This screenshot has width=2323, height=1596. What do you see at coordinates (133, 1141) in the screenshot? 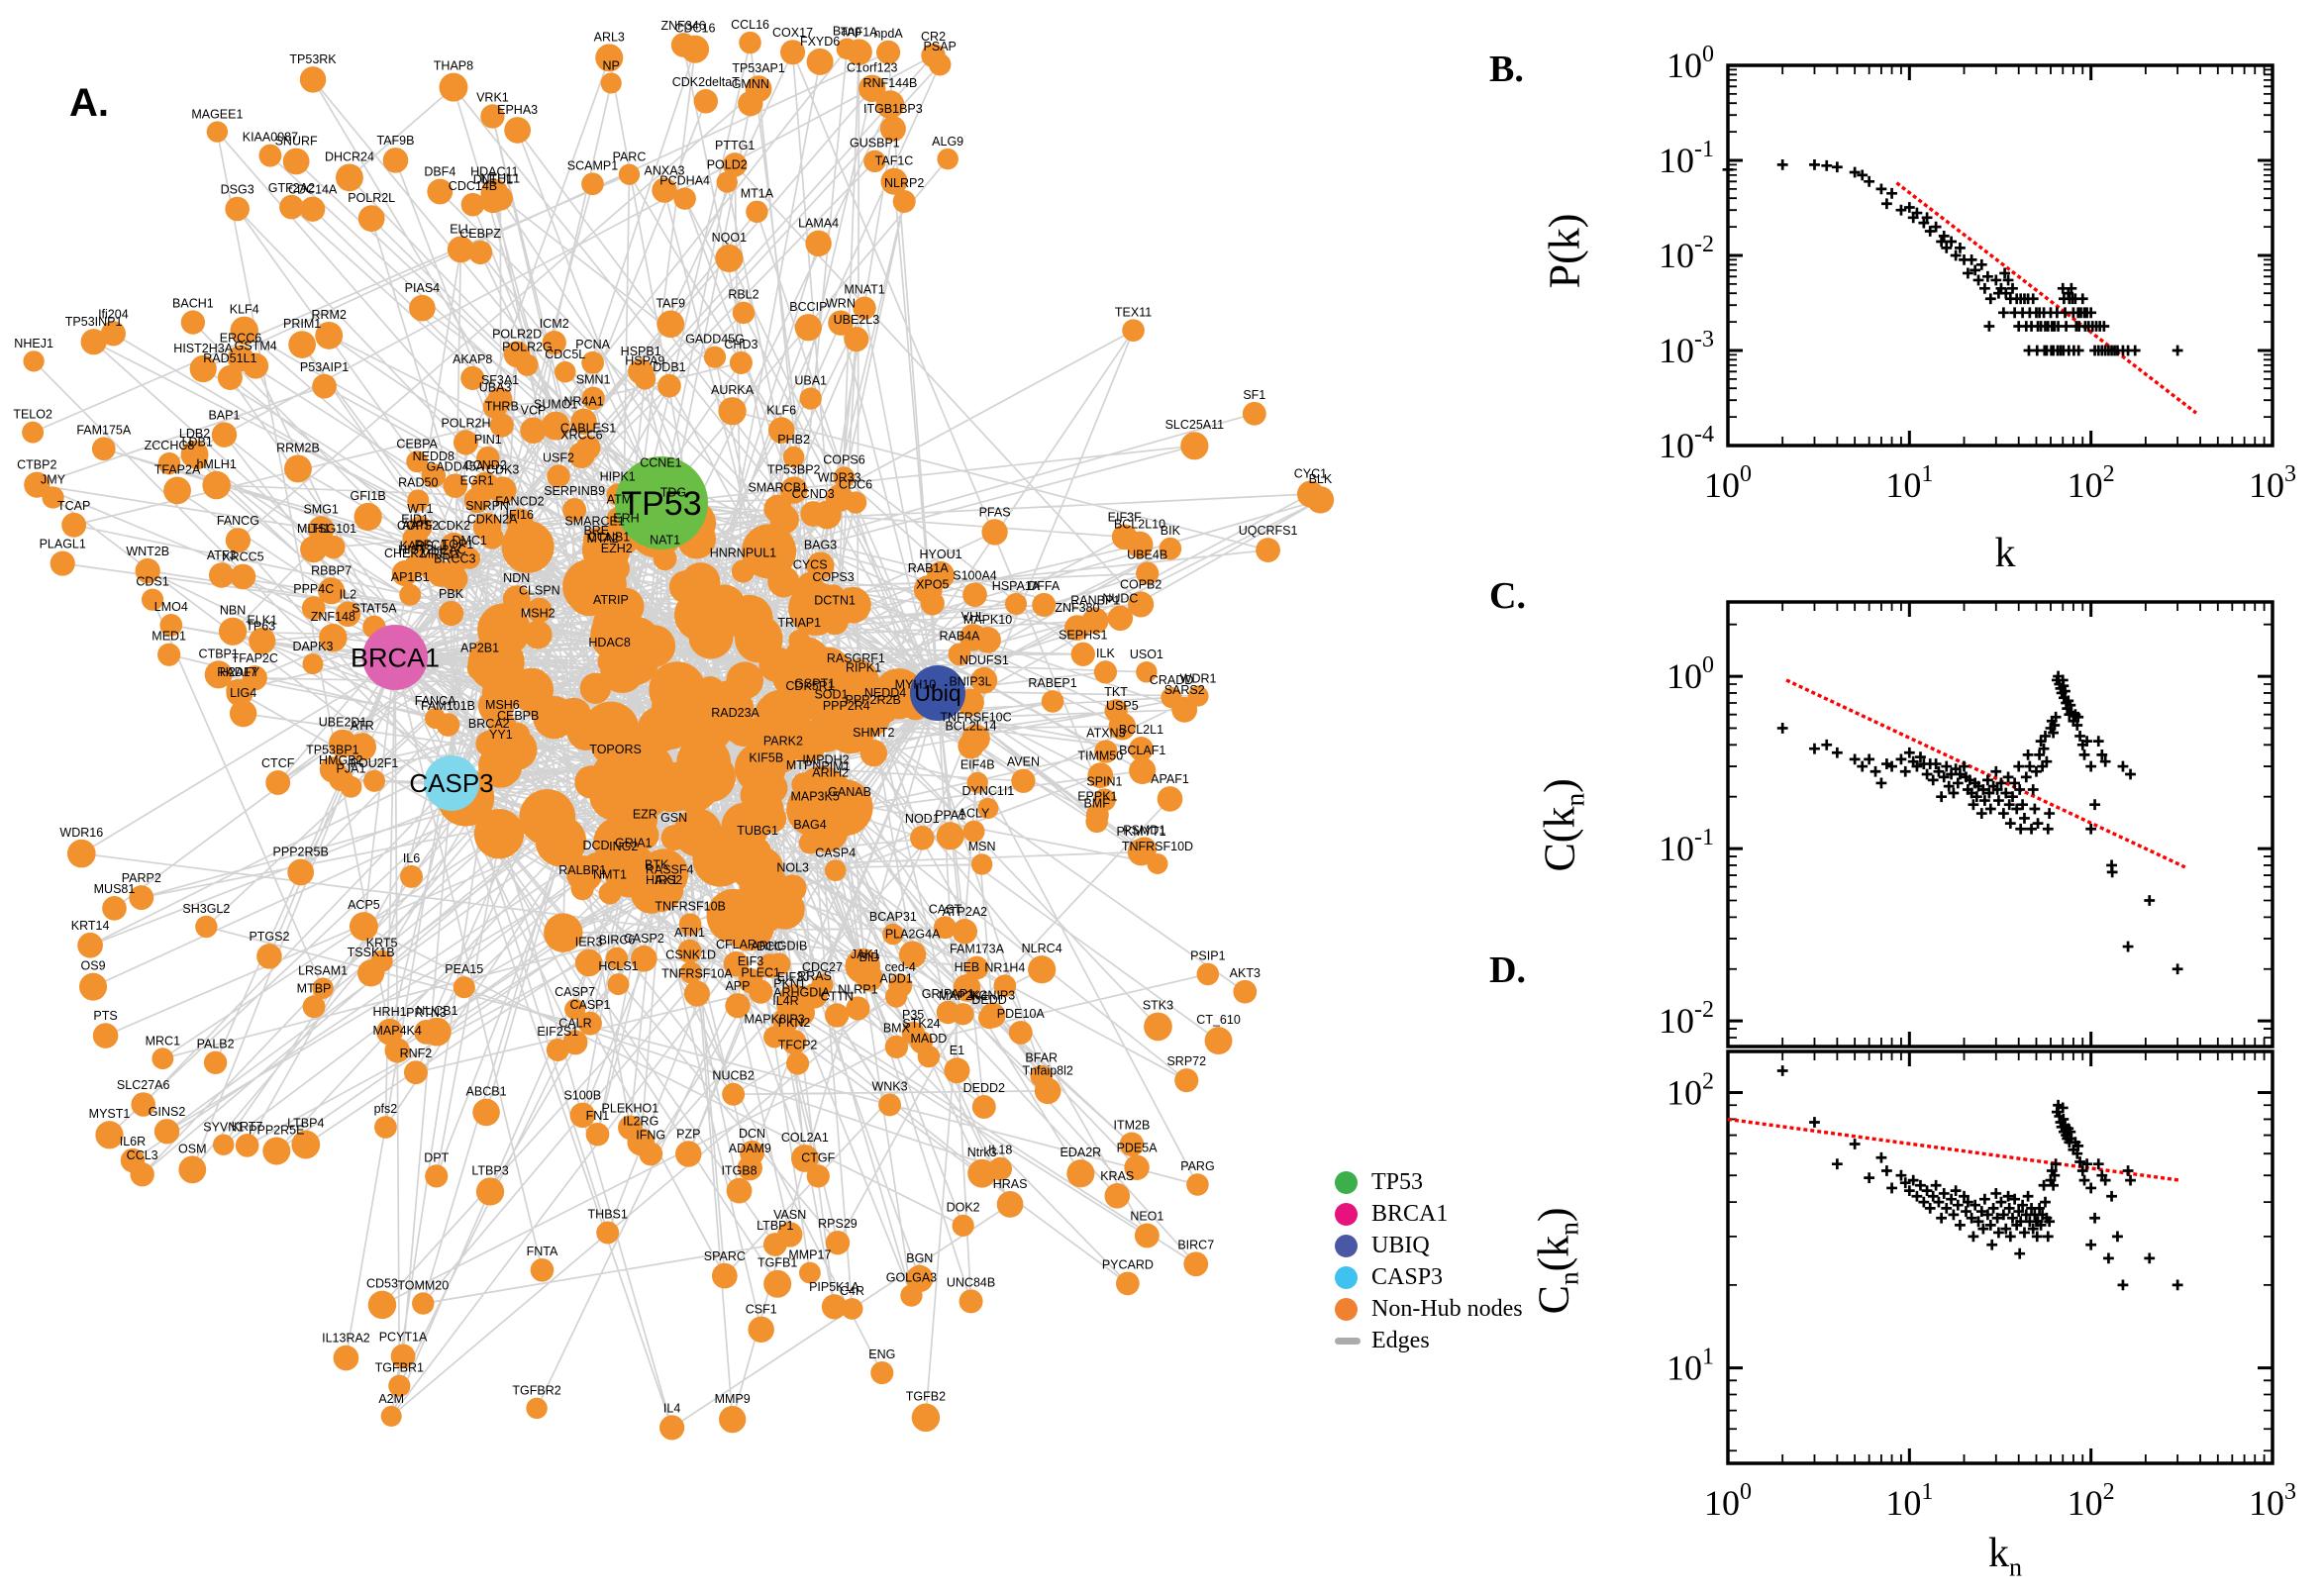
I see `gene-label: IL6R` at bounding box center [133, 1141].